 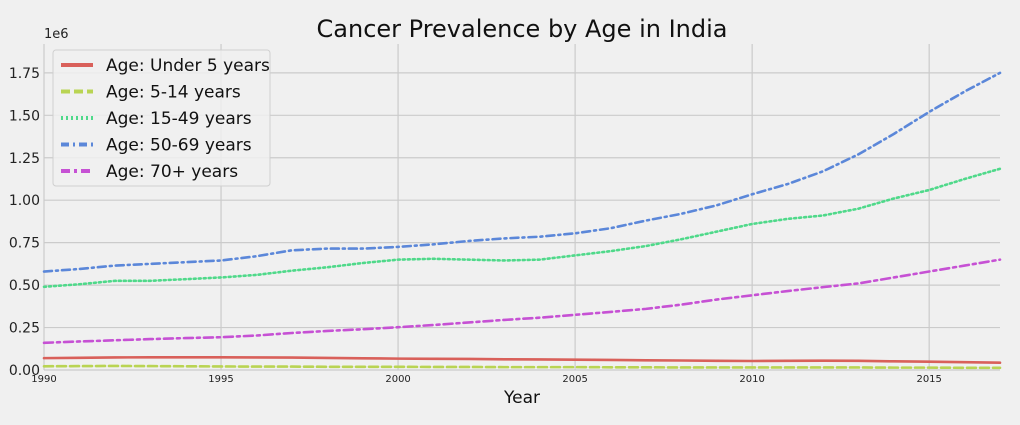 What do you see at coordinates (24, 201) in the screenshot?
I see `y-tick-label: 1.00` at bounding box center [24, 201].